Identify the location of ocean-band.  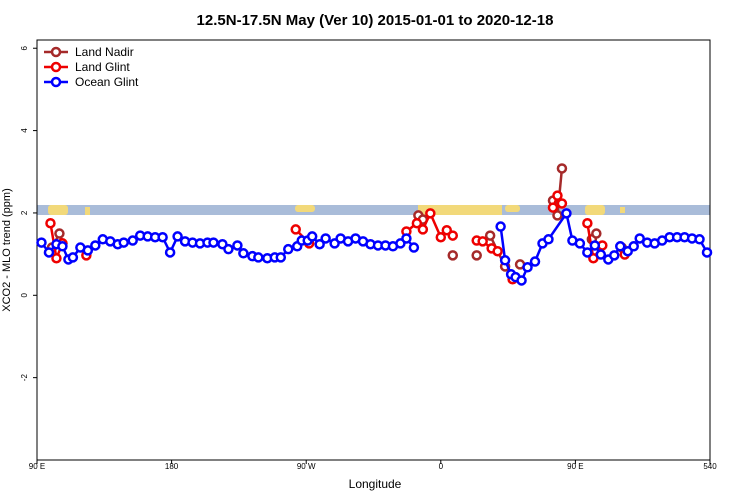
(373, 210).